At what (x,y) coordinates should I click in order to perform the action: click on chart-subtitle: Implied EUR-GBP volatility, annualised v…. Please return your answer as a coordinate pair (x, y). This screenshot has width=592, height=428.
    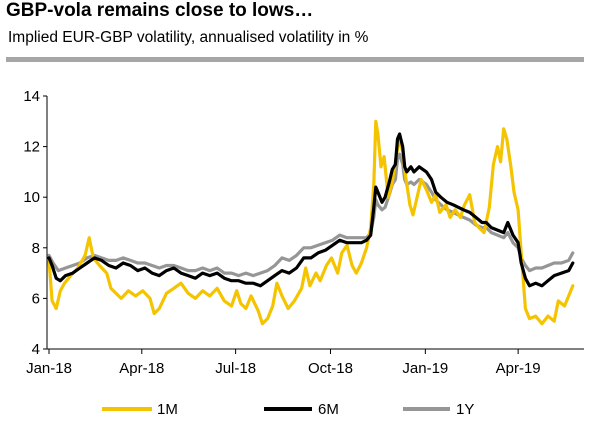
    Looking at the image, I should click on (188, 37).